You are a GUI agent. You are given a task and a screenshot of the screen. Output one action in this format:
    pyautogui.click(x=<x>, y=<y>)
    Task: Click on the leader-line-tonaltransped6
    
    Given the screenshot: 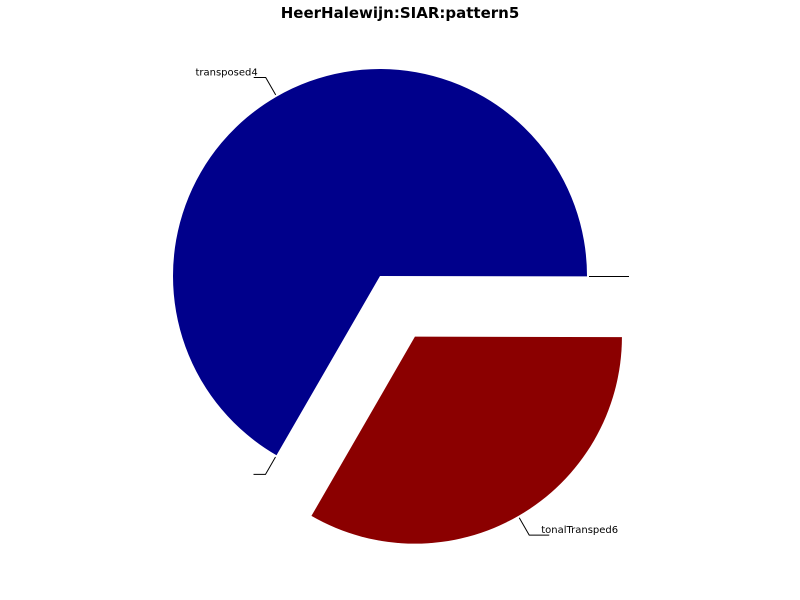 What is the action you would take?
    pyautogui.click(x=534, y=526)
    